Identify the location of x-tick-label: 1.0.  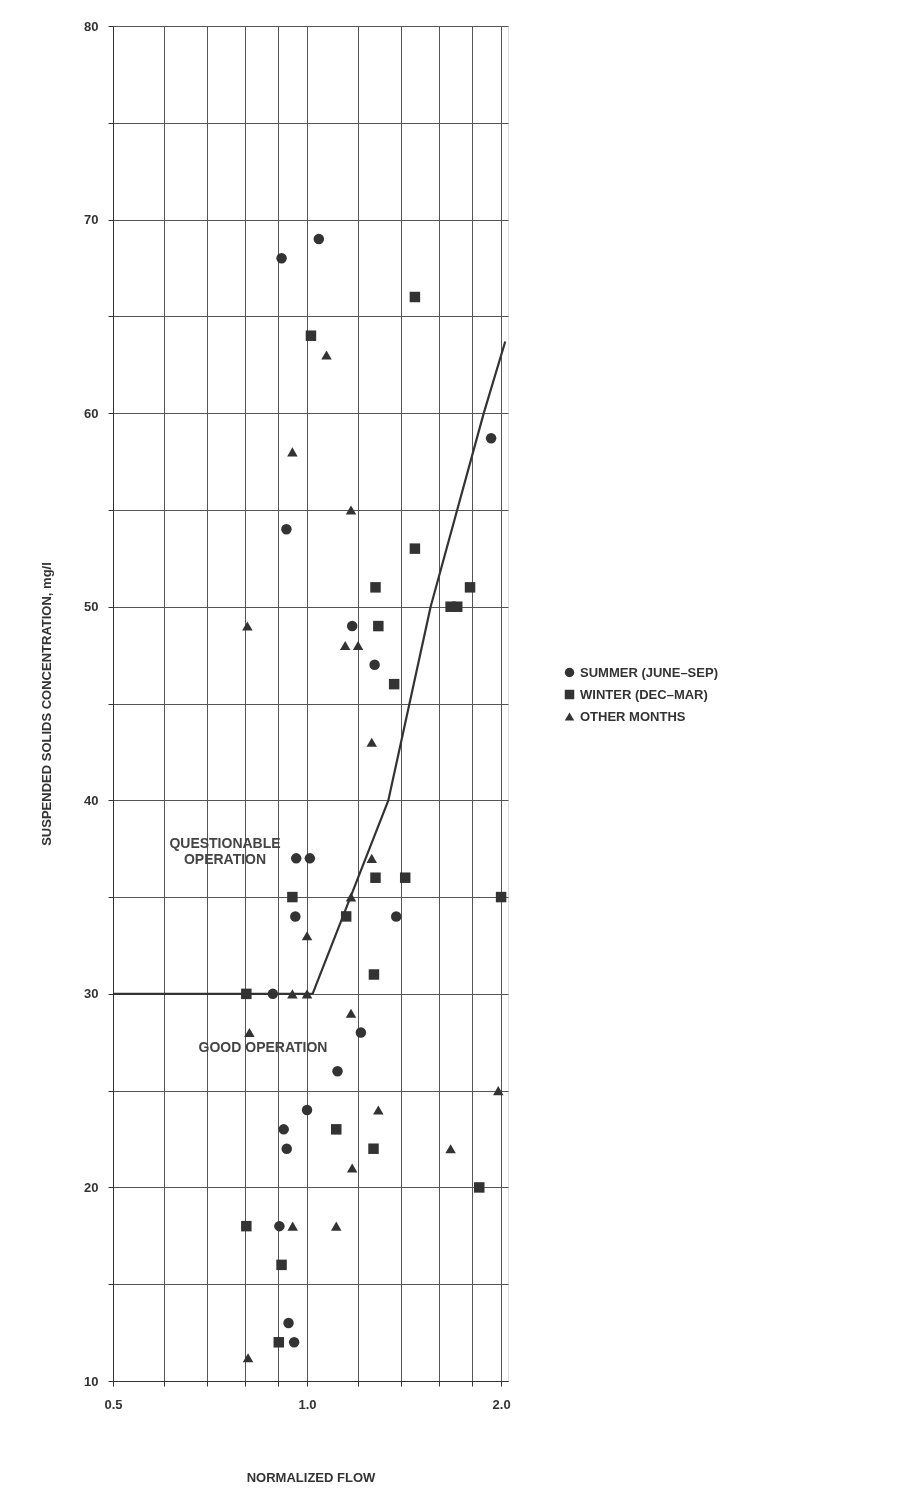
(307, 1404).